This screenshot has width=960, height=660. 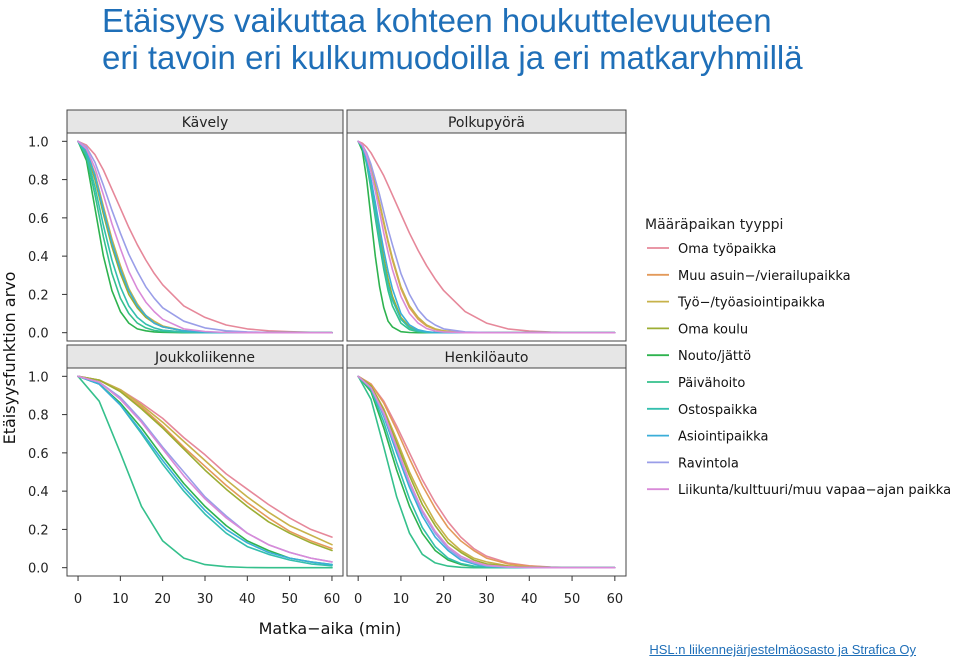 What do you see at coordinates (615, 599) in the screenshot?
I see `x-tick-label-henkiloauto-60: 60` at bounding box center [615, 599].